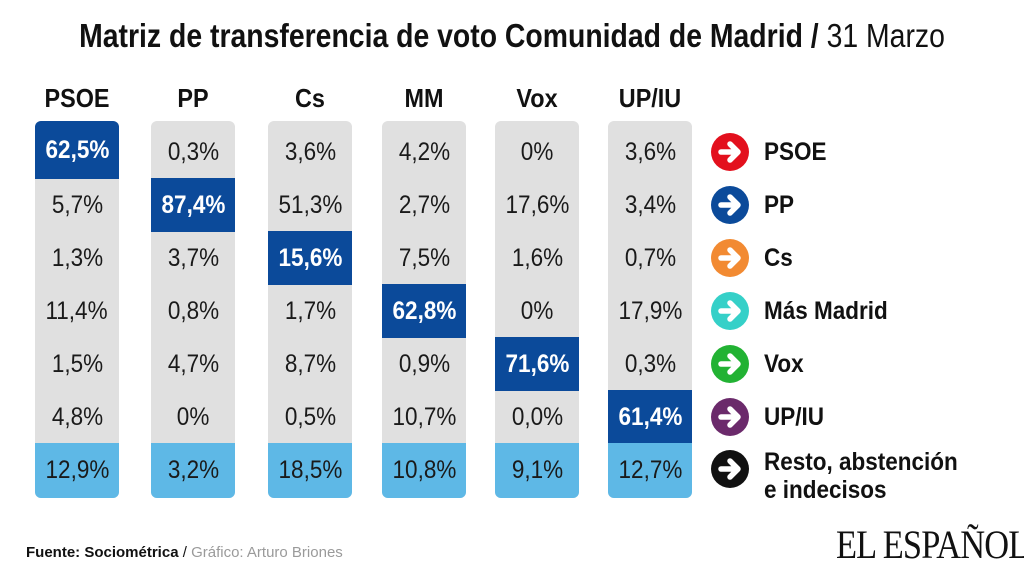 The height and width of the screenshot is (576, 1024). I want to click on matrix-cell: 17,6%, so click(537, 205).